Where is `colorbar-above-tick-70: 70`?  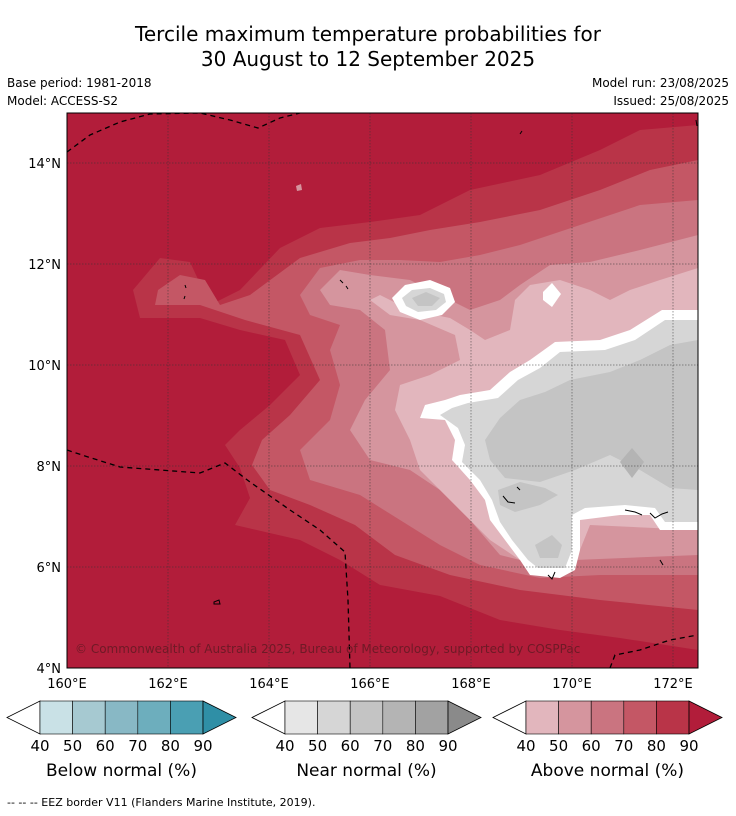 colorbar-above-tick-70: 70 is located at coordinates (623, 746).